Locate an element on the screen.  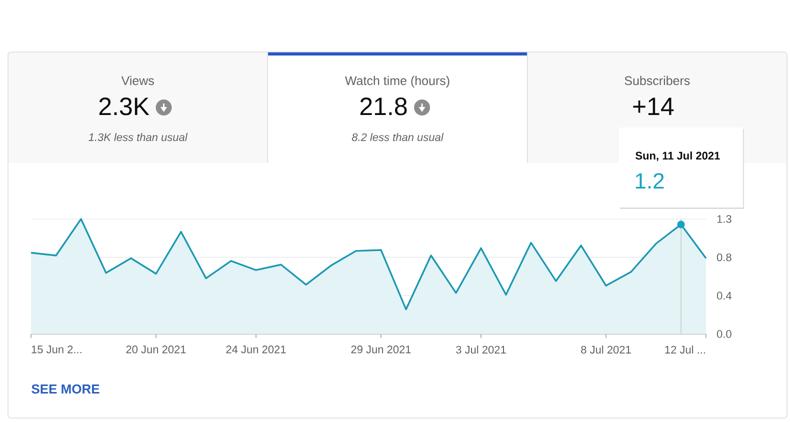
text: 1.3K less than usual is located at coordinates (138, 137).